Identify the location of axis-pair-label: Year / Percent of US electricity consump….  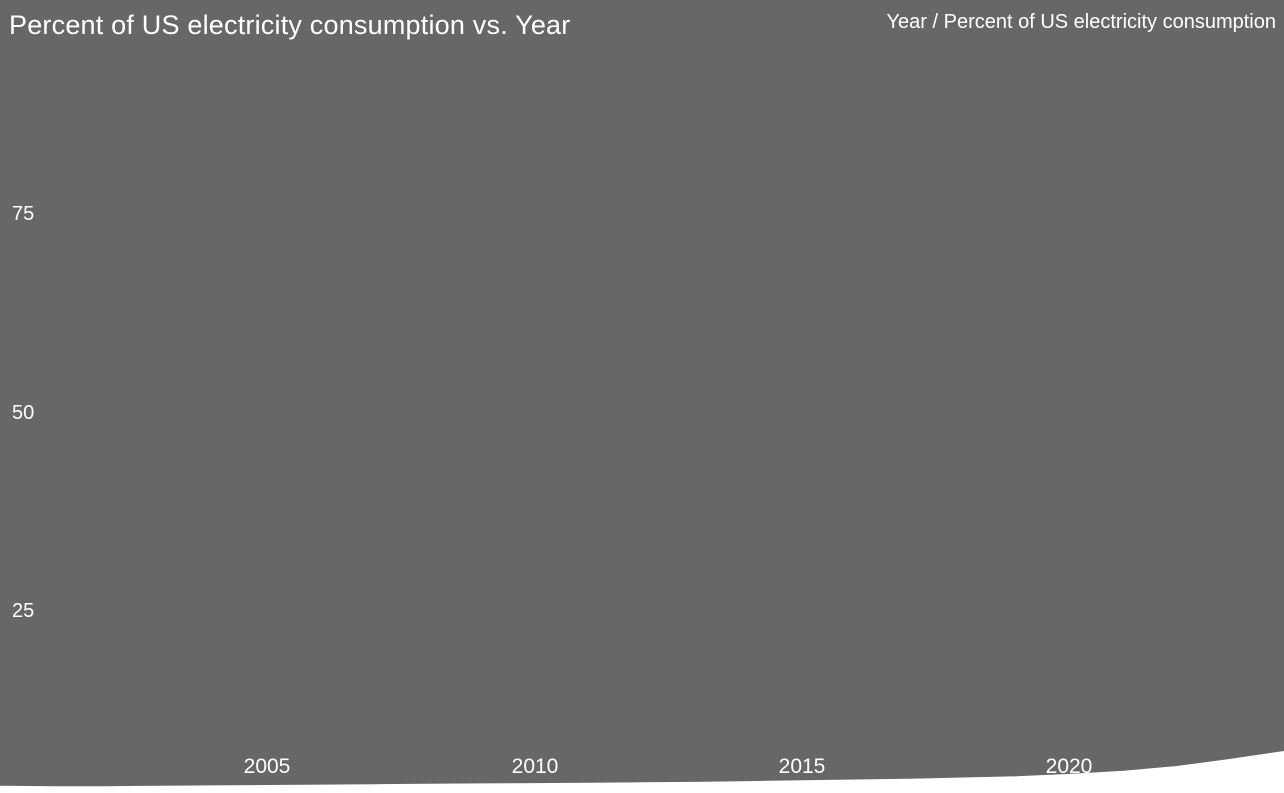
(1081, 22).